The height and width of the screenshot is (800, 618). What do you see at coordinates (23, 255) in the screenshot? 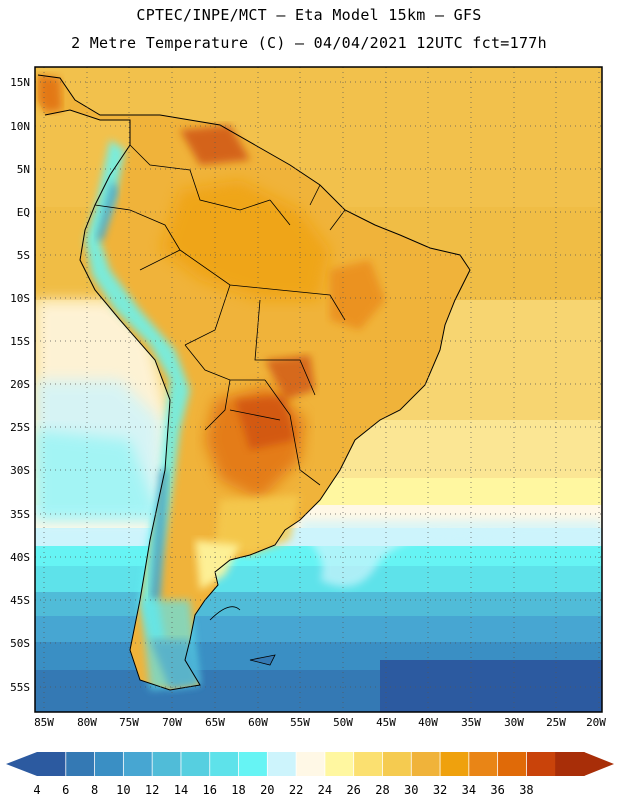
I see `lat-label: 5S` at bounding box center [23, 255].